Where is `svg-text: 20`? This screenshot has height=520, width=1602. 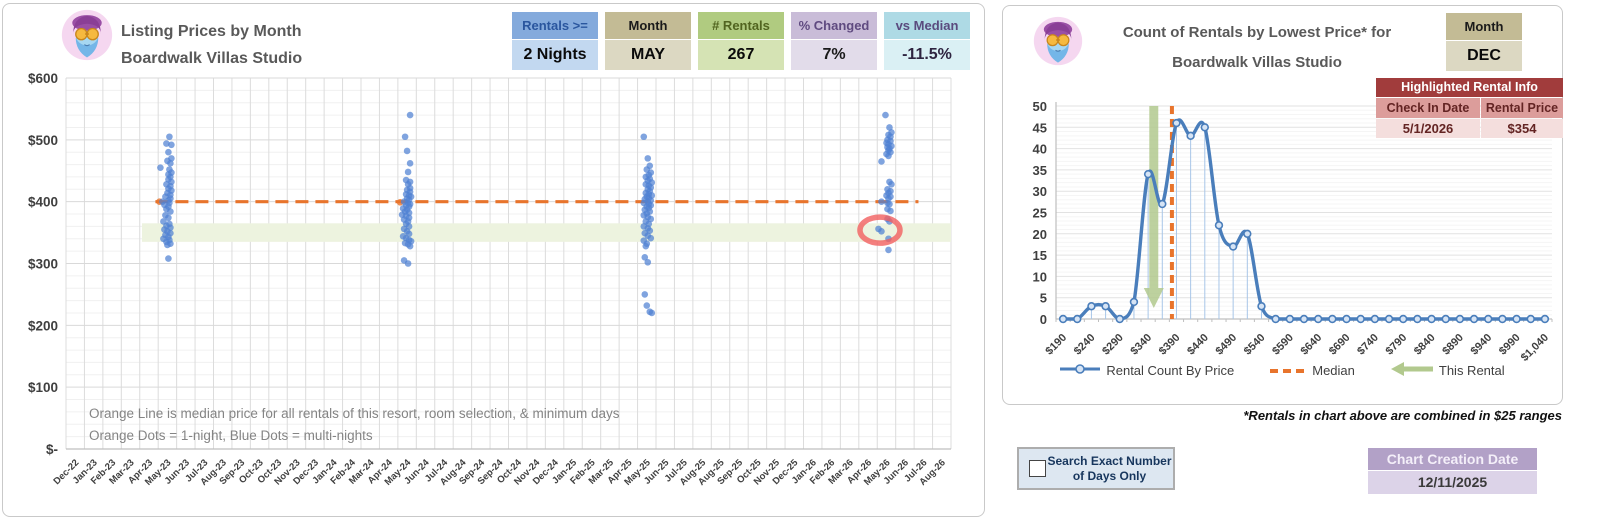
svg-text: 20 is located at coordinates (1040, 234).